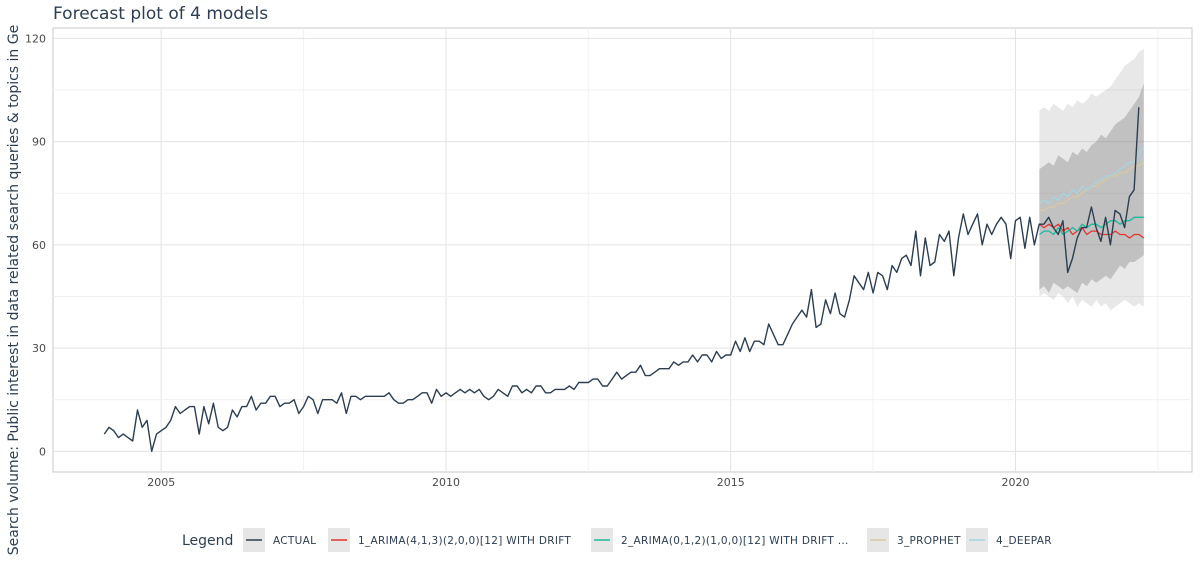 This screenshot has height=566, width=1200. I want to click on x-tick-label: 2010, so click(446, 482).